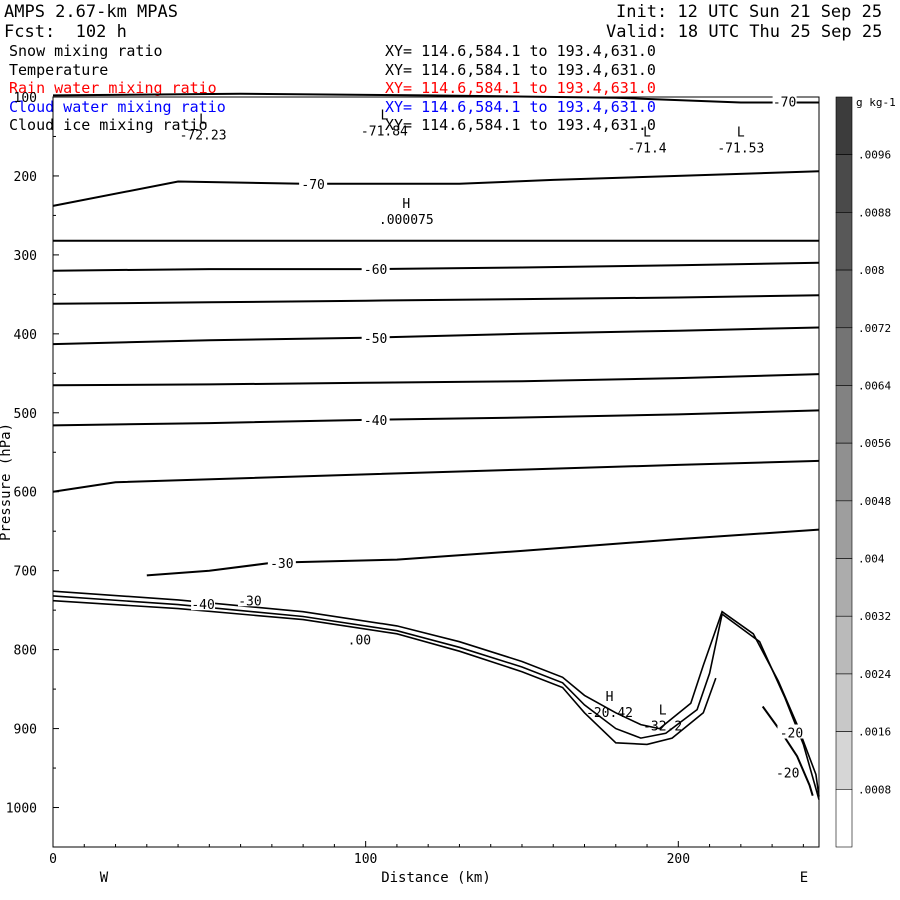 The width and height of the screenshot is (900, 900). I want to click on east-label: E, so click(804, 878).